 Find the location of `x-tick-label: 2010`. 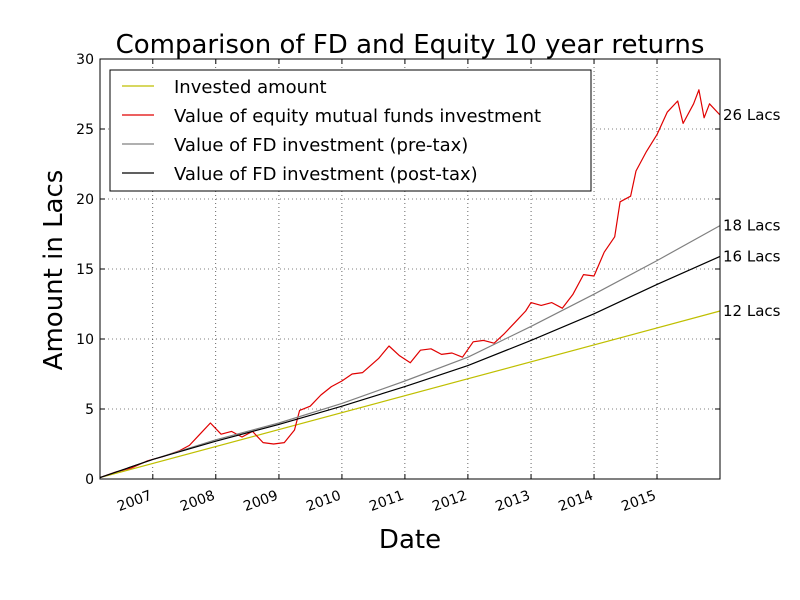

x-tick-label: 2010 is located at coordinates (323, 501).